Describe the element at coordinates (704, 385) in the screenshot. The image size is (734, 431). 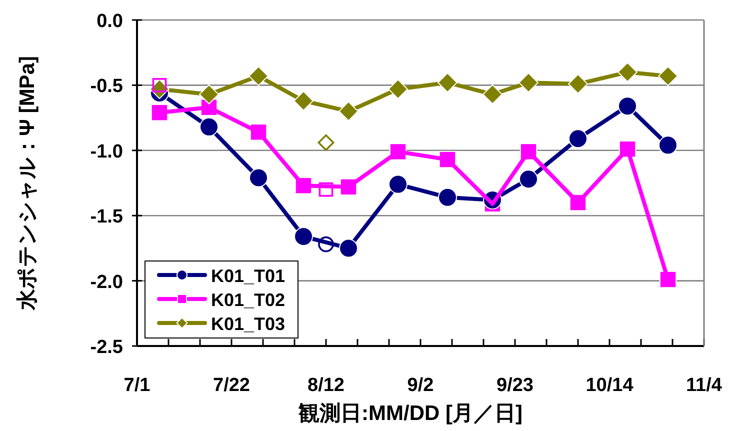
I see `x-tick-label: 11/4` at that location.